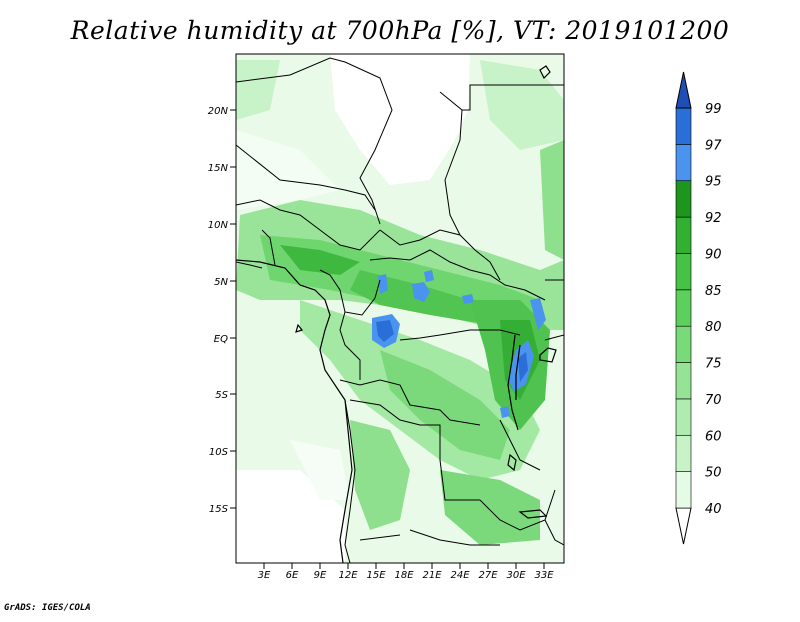  I want to click on lon-label: 30E, so click(516, 575).